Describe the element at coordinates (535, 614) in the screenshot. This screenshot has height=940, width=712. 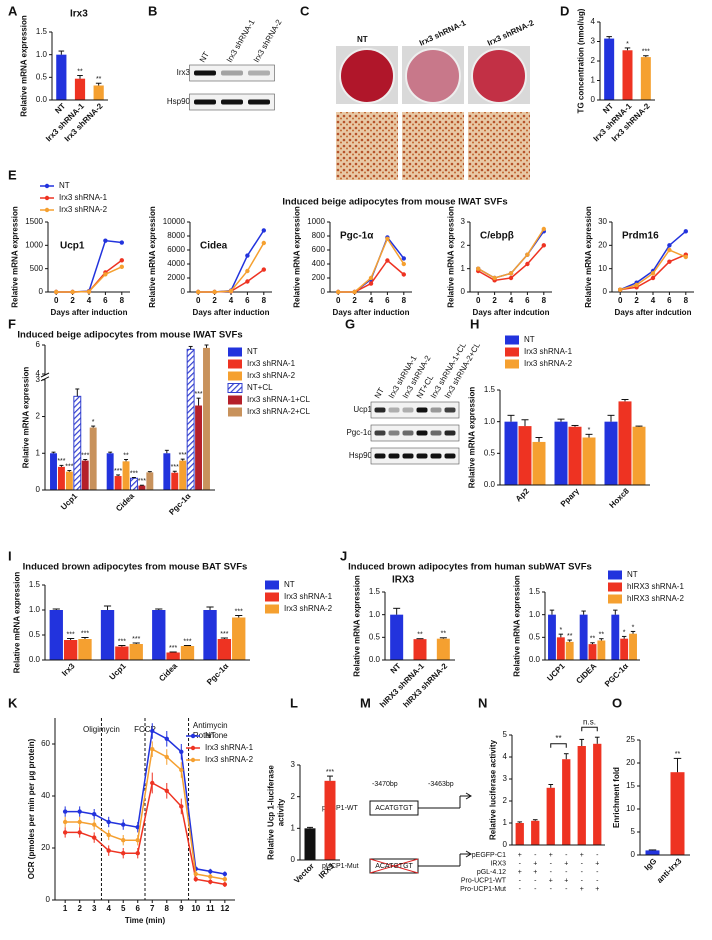
I see `y-tick-label: 1.0` at that location.